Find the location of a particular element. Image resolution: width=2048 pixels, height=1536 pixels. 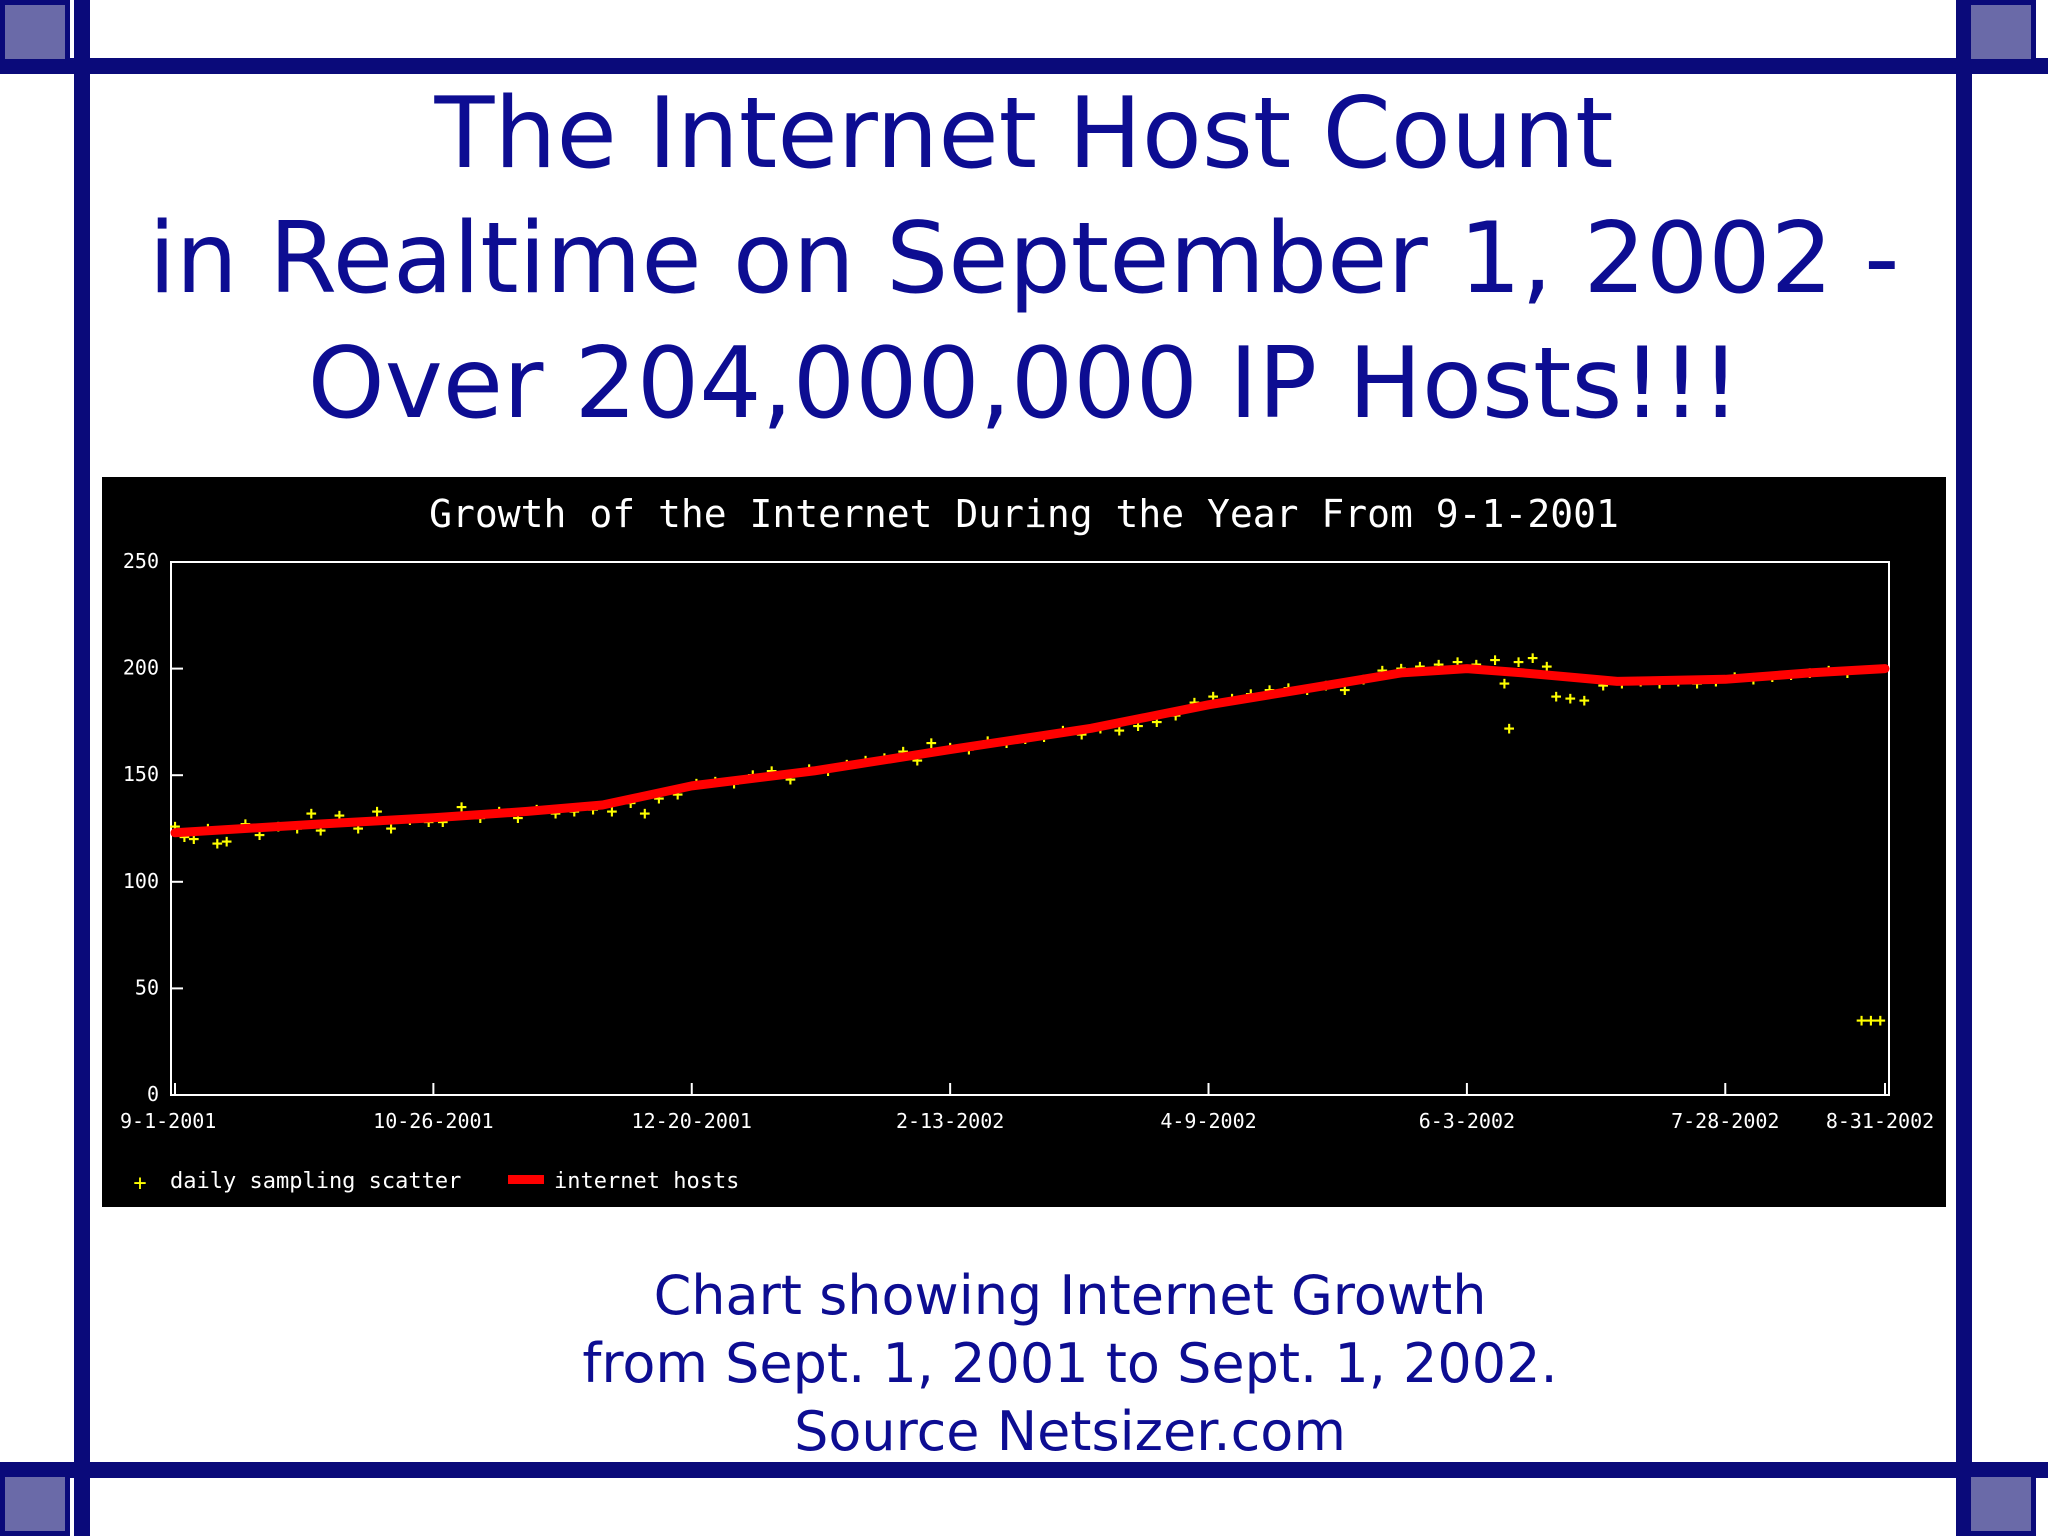

legend-line-swatch is located at coordinates (526, 1179).